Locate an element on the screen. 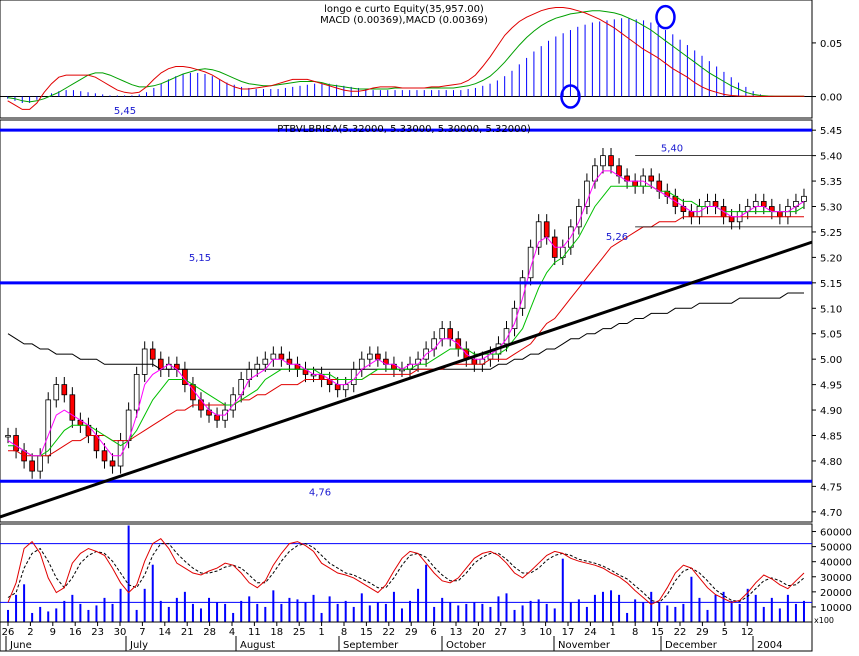 This screenshot has height=656, width=859. price-y-tick-label: 5.20 is located at coordinates (831, 258).